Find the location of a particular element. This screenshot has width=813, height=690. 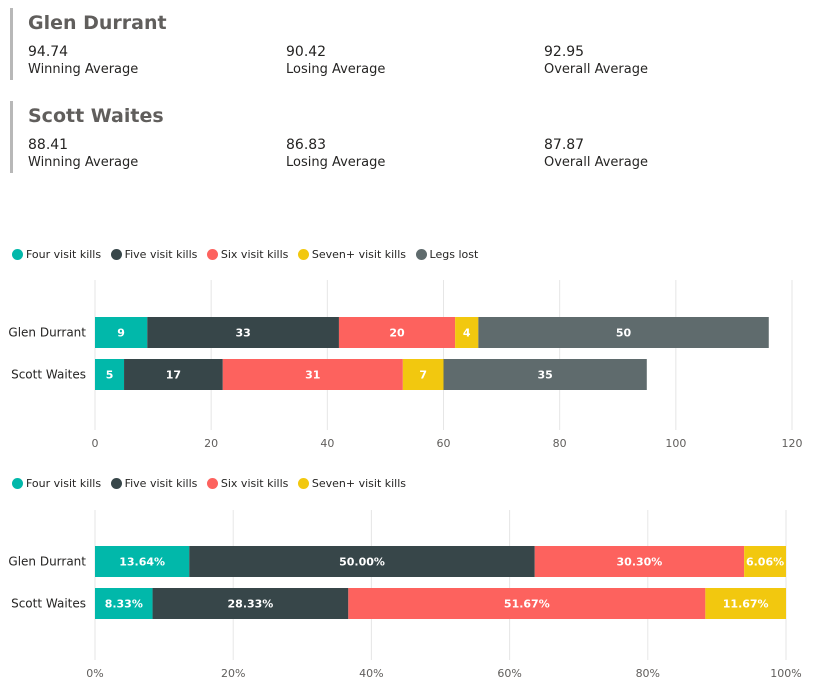

data-label: 30.30% is located at coordinates (640, 562).